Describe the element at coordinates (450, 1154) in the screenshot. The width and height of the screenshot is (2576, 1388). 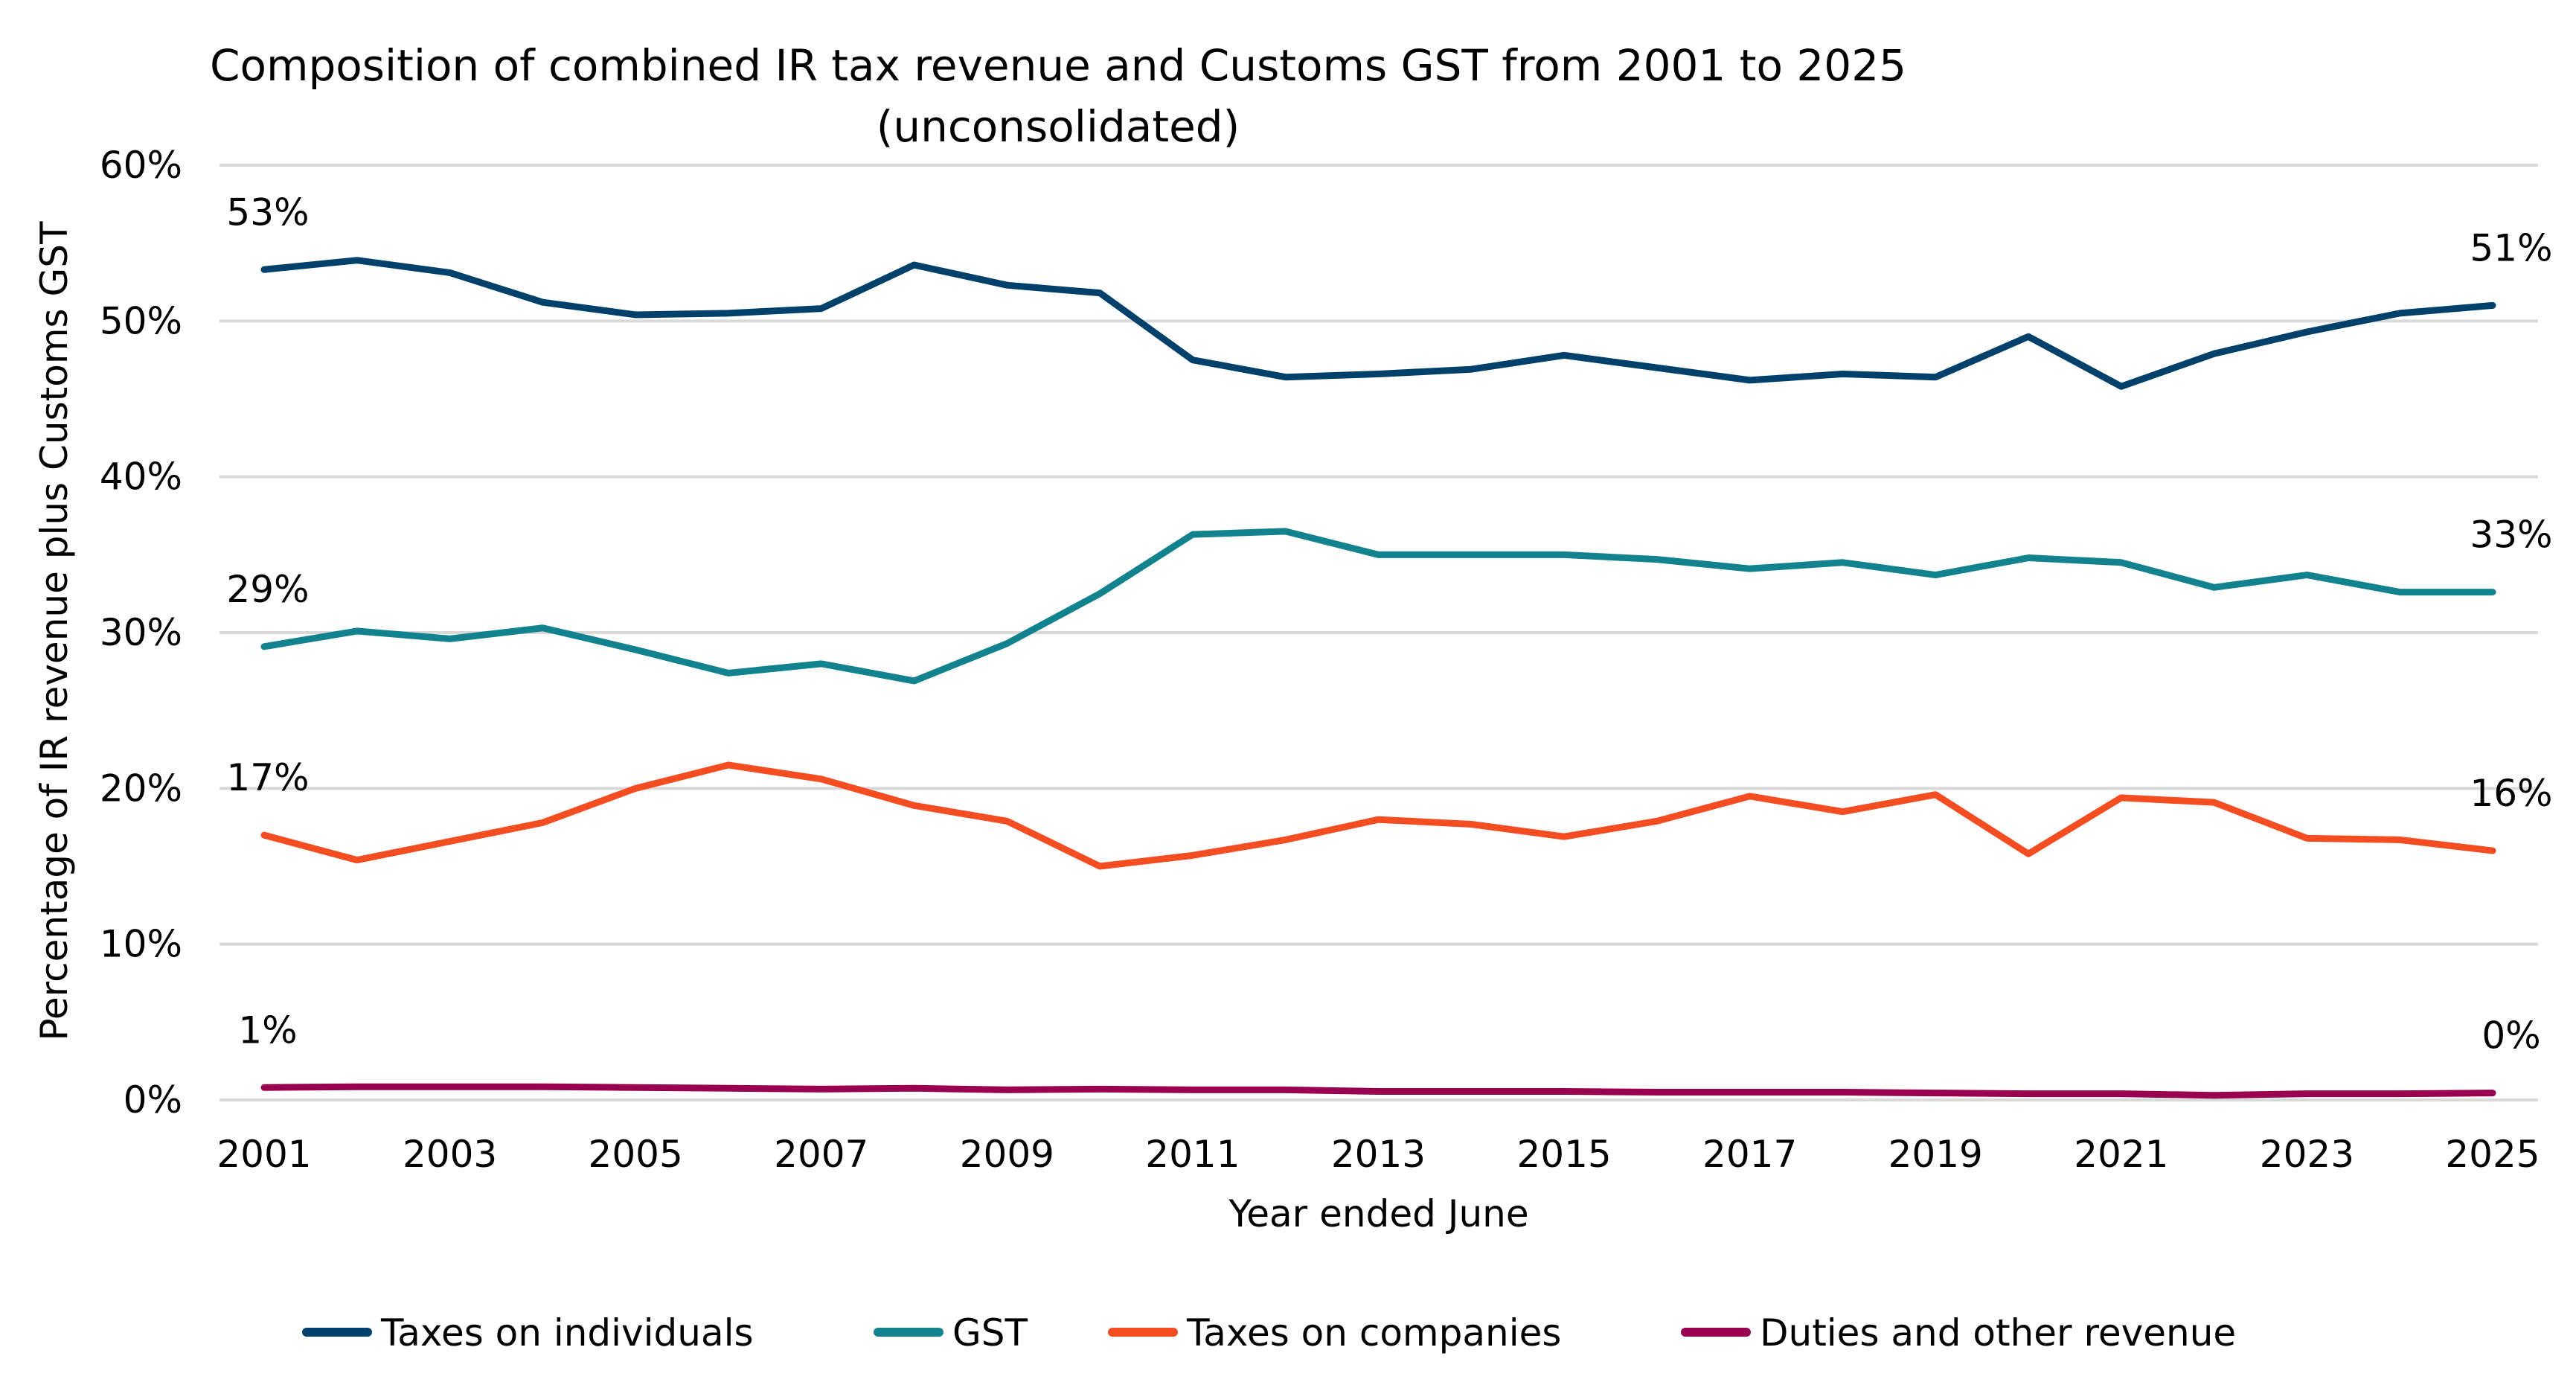
I see `x-tick-label: 2003` at that location.